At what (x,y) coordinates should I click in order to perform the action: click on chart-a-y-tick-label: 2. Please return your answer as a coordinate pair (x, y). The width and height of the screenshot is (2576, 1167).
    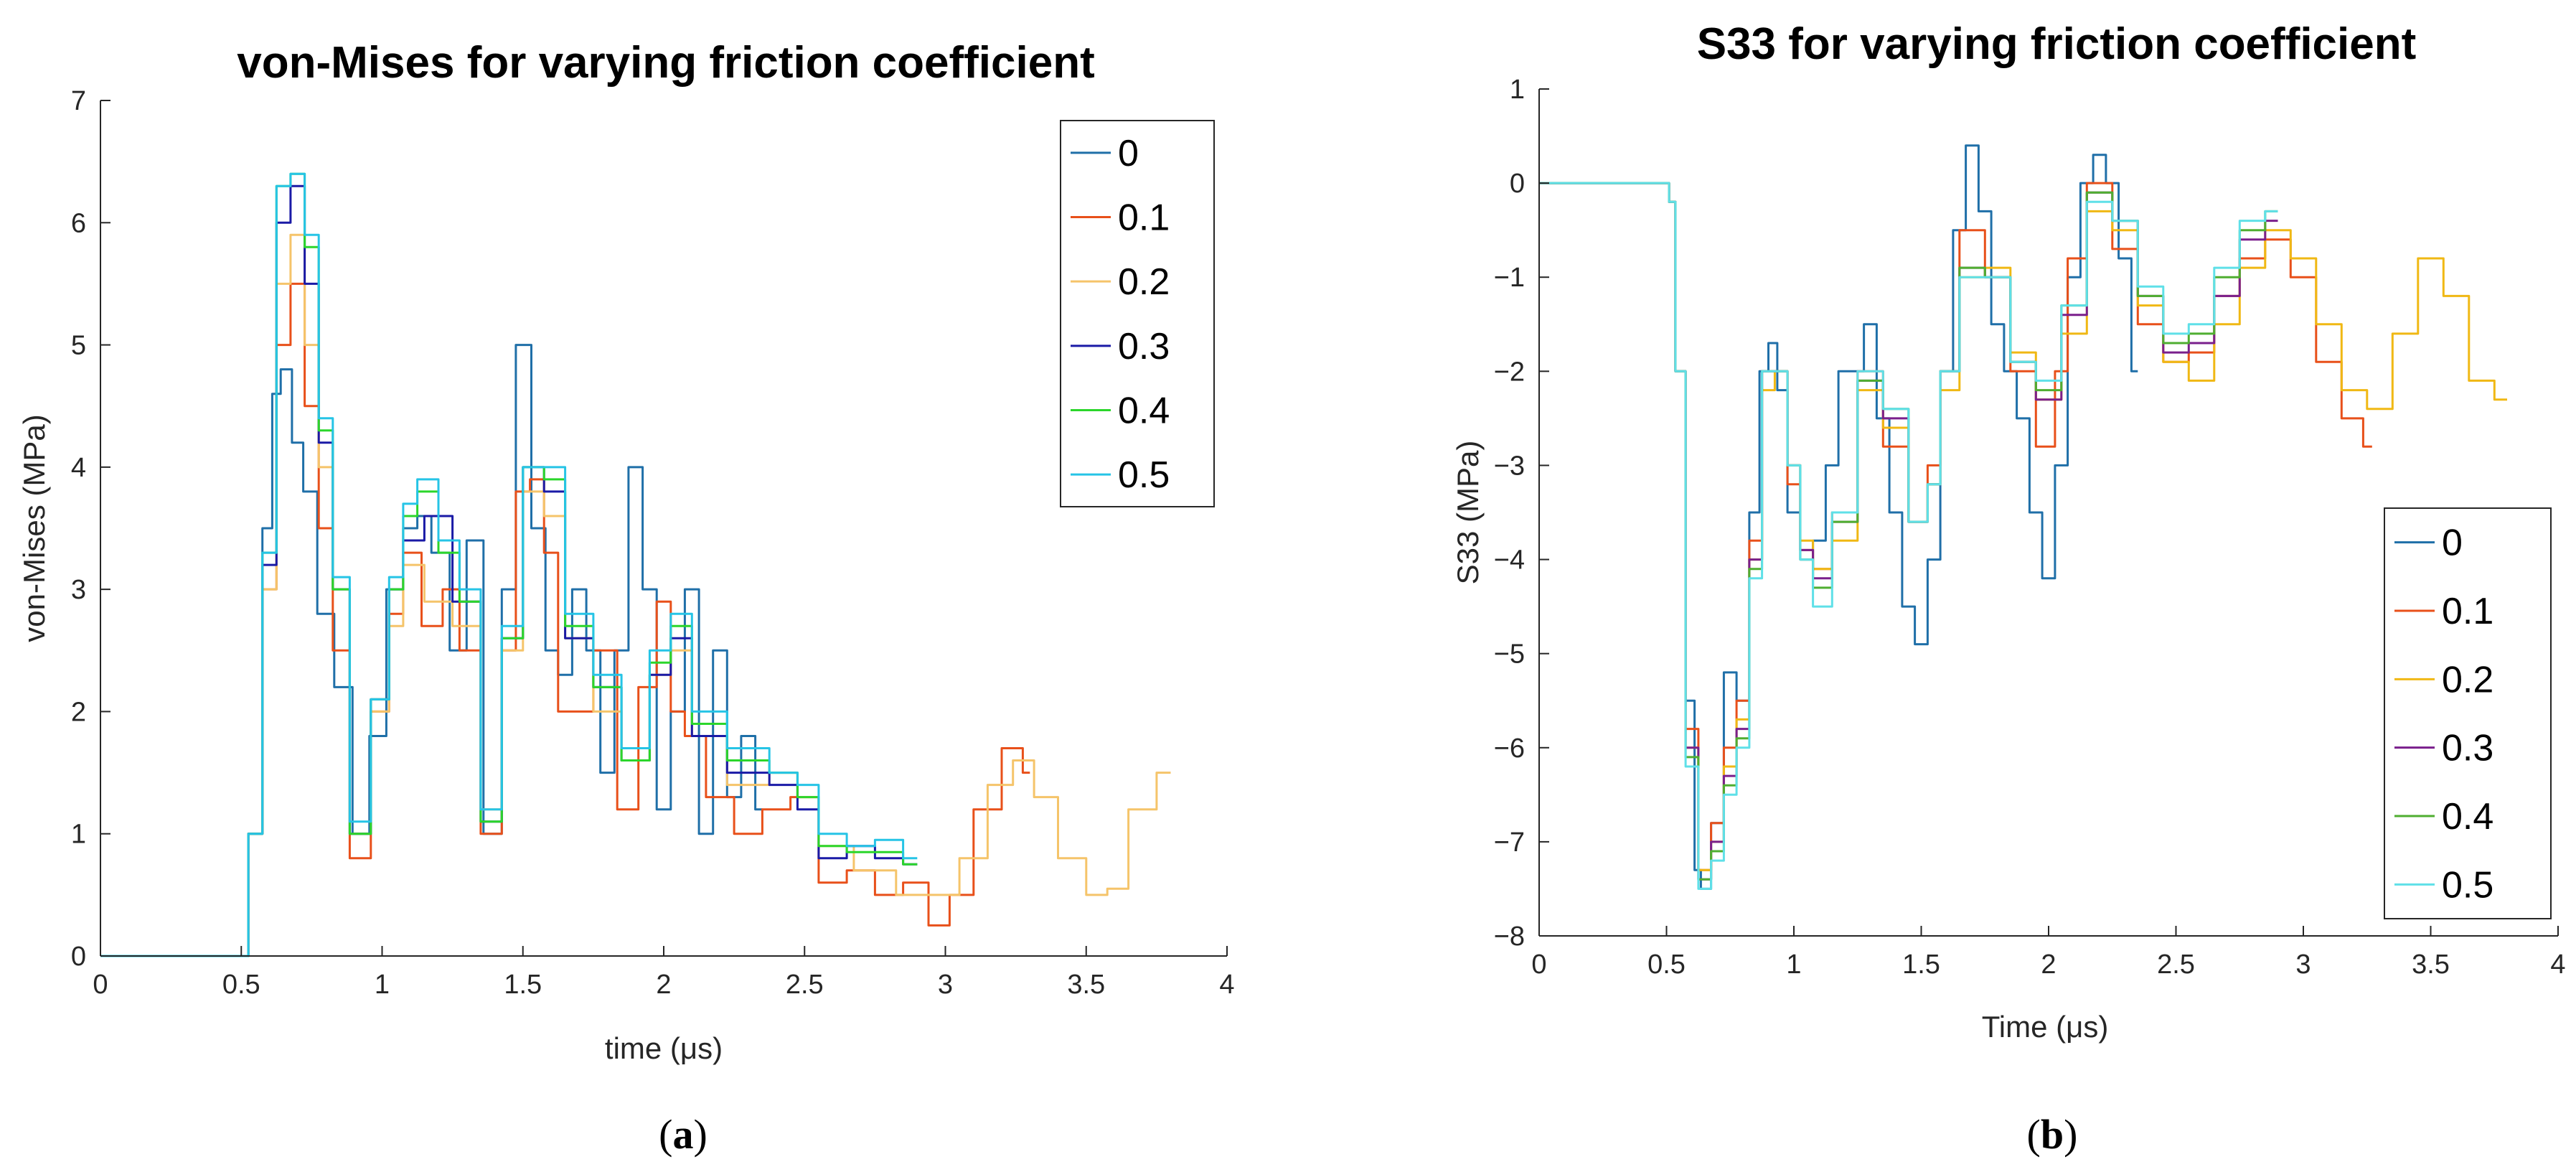
    Looking at the image, I should click on (78, 712).